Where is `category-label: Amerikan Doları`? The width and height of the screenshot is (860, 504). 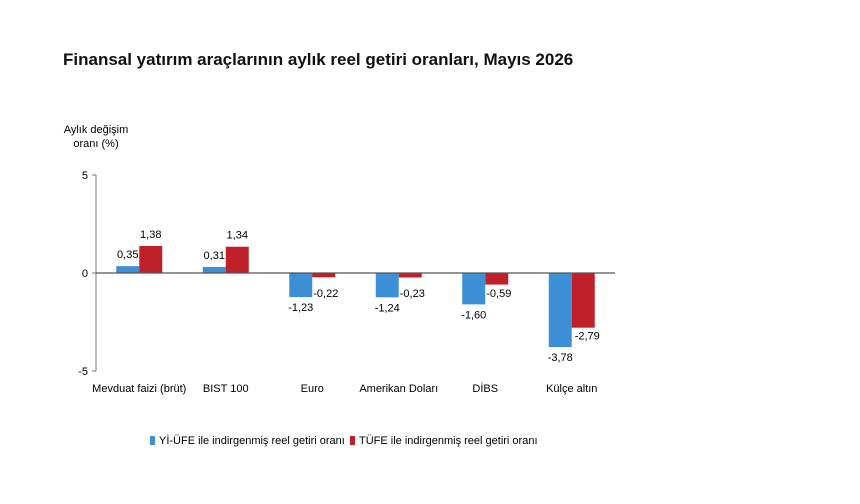
category-label: Amerikan Doları is located at coordinates (398, 389).